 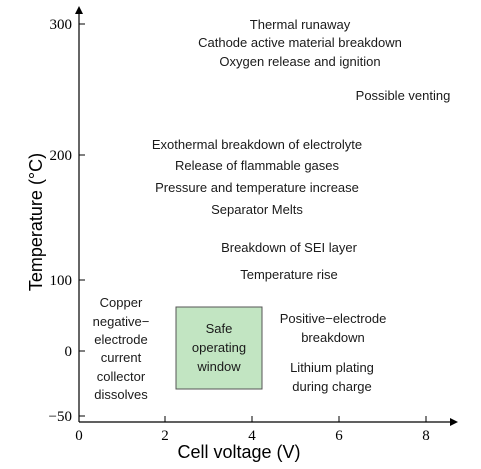 What do you see at coordinates (295, 419) in the screenshot?
I see `x-tick-marks` at bounding box center [295, 419].